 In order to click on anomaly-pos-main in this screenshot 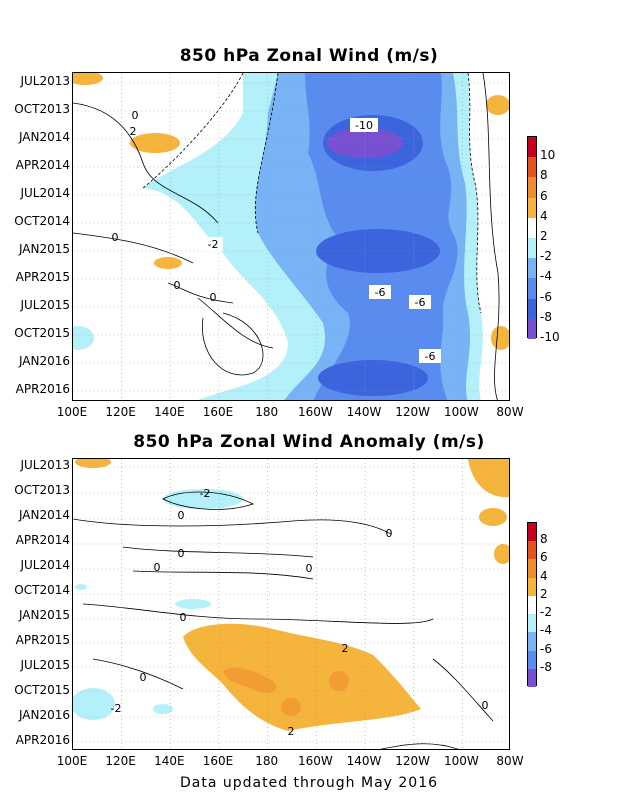, I will do `click(302, 677)`.